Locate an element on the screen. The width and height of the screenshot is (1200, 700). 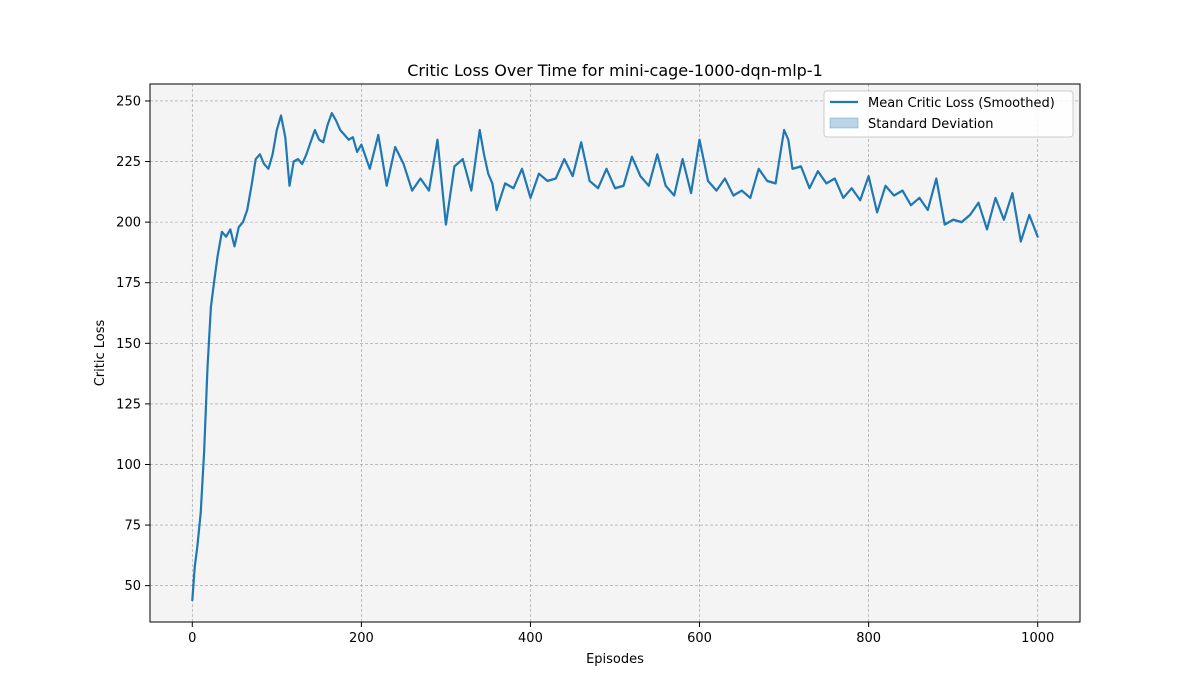
y-tick-label: 150 is located at coordinates (128, 344).